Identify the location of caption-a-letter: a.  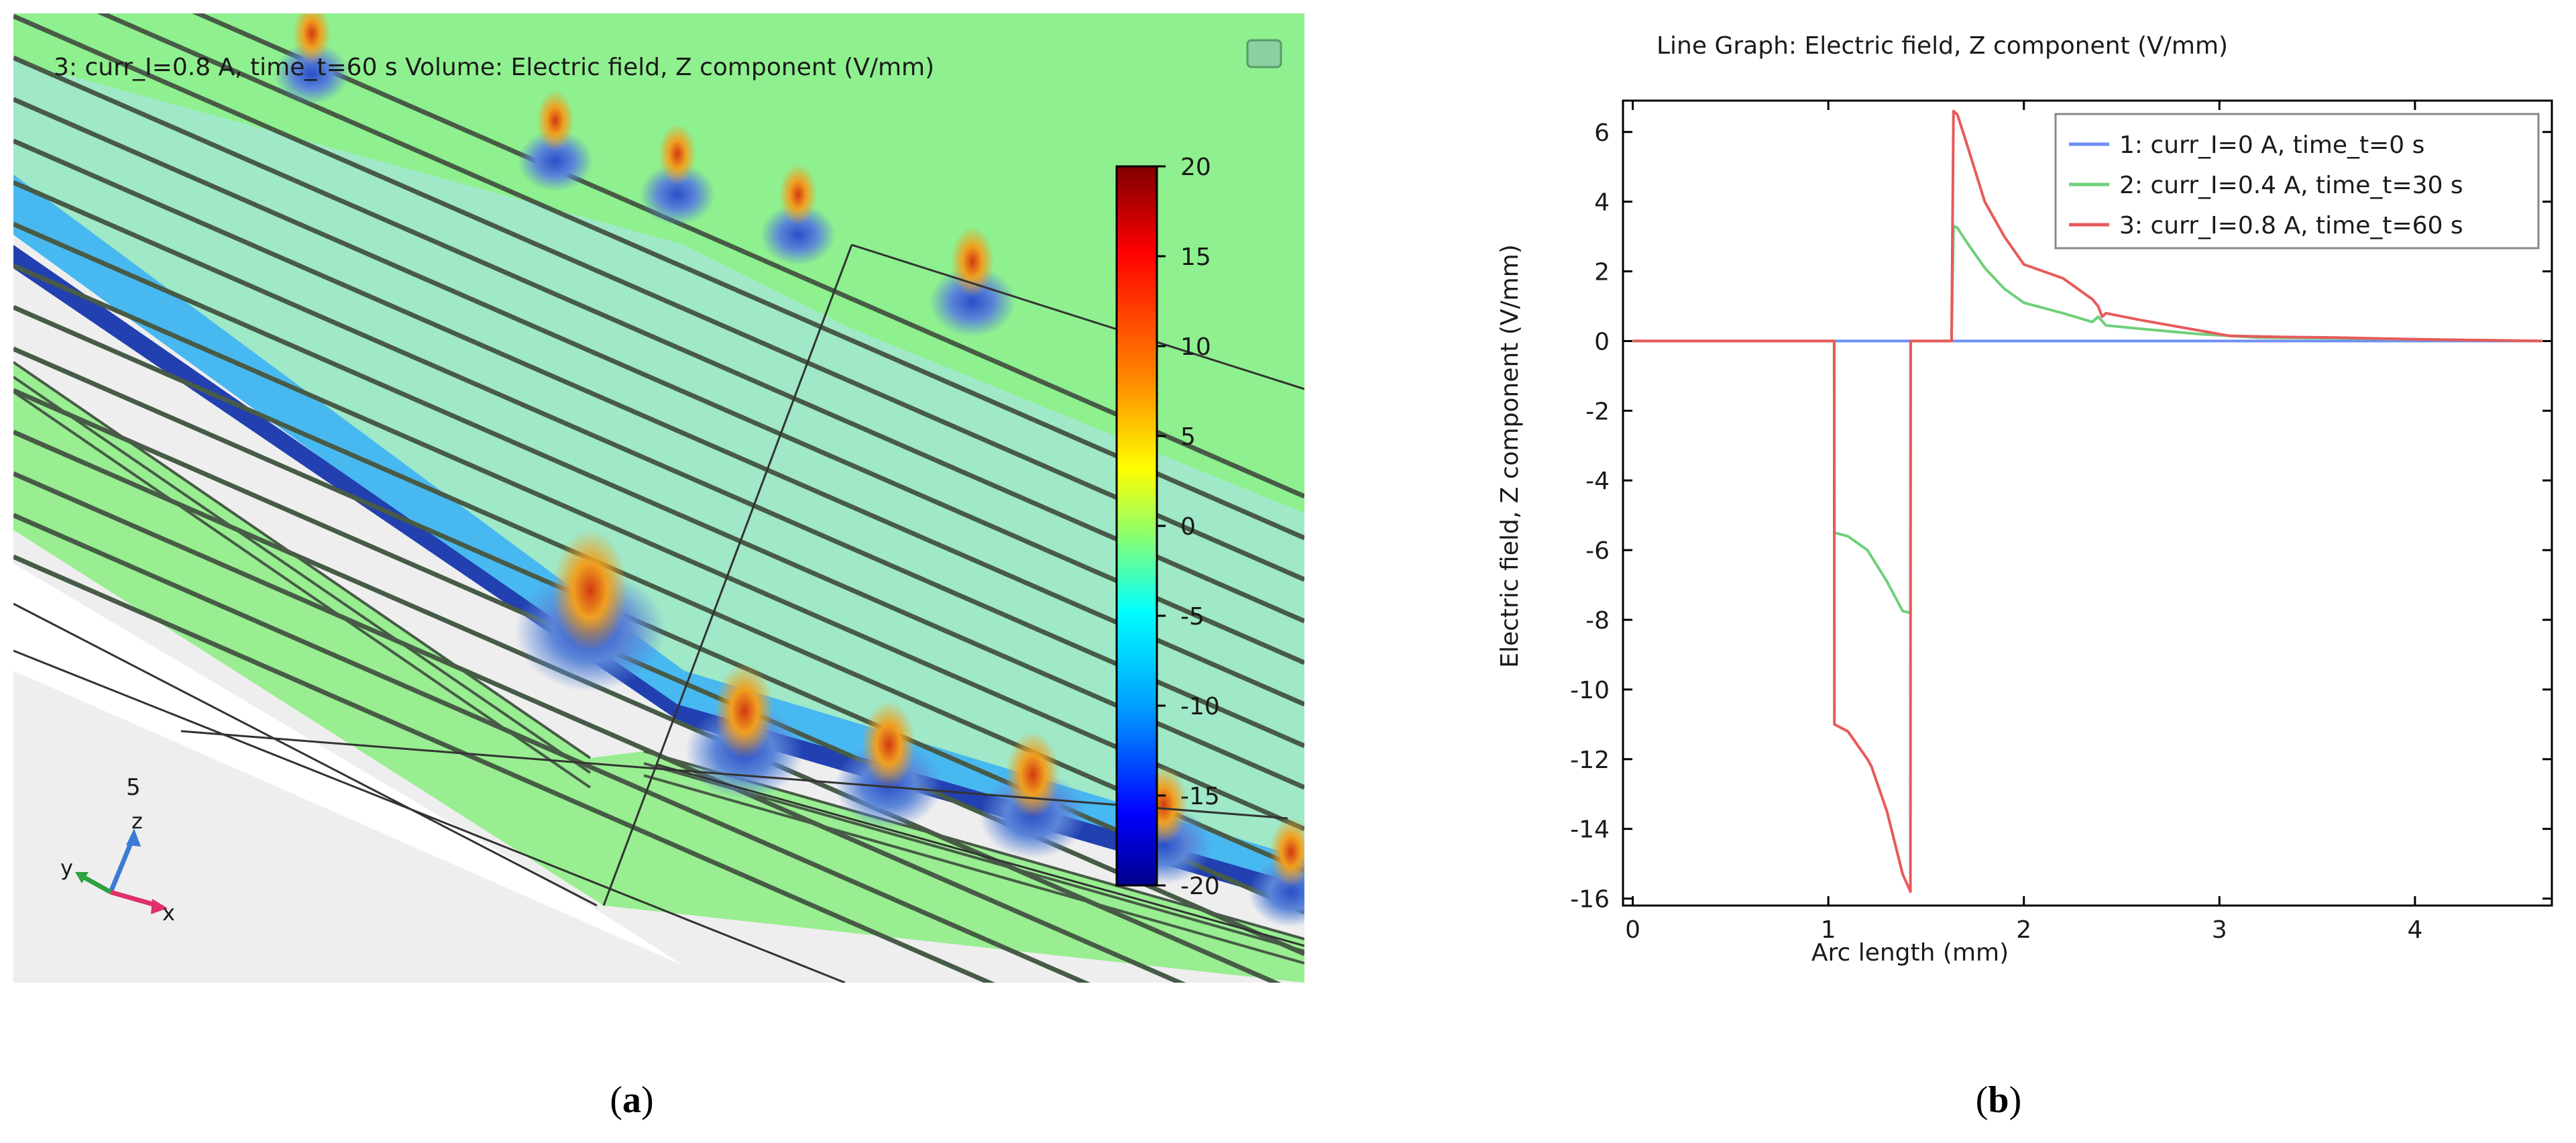
(631, 1100).